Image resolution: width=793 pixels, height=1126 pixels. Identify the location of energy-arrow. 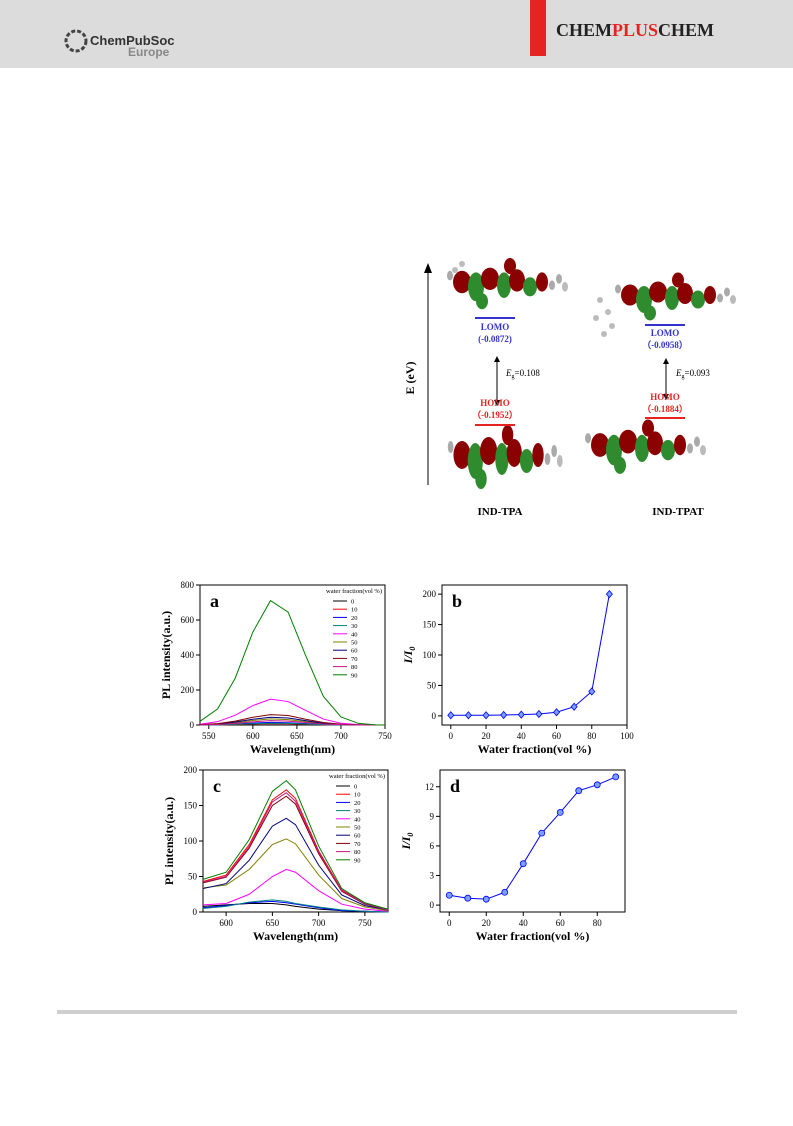
(428, 268).